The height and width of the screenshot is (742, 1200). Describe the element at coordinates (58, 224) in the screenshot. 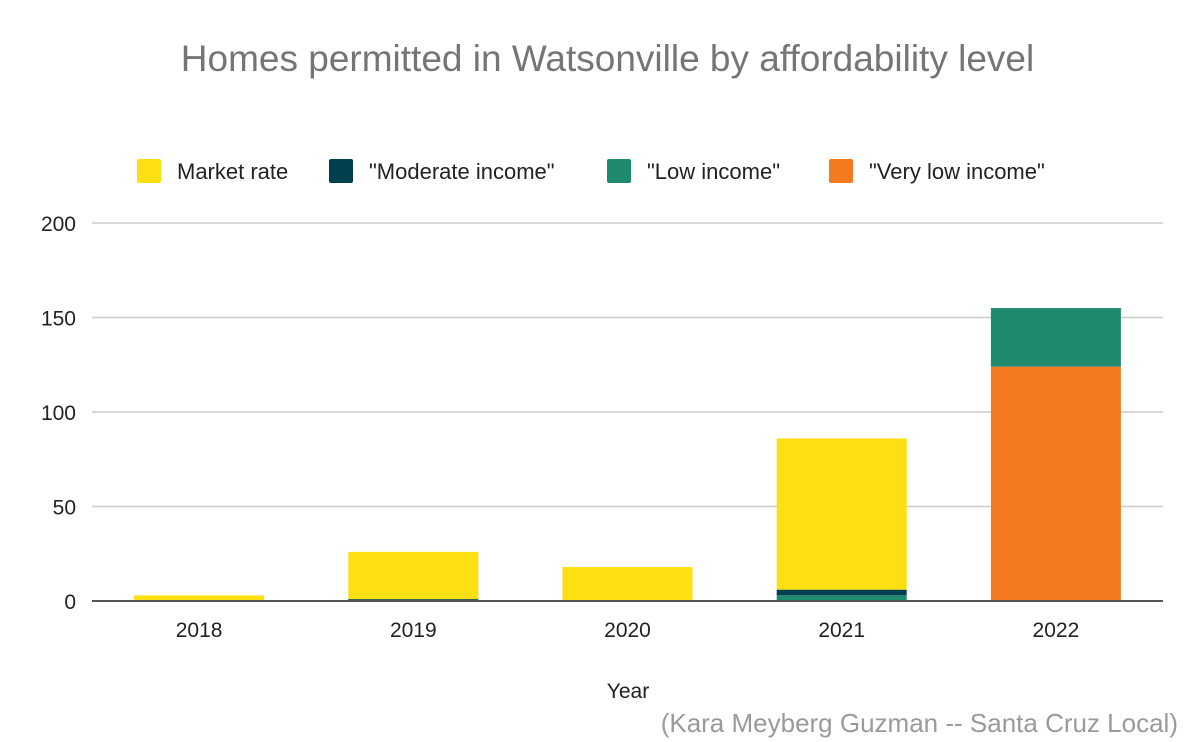

I see `y-tick-label: 200` at that location.